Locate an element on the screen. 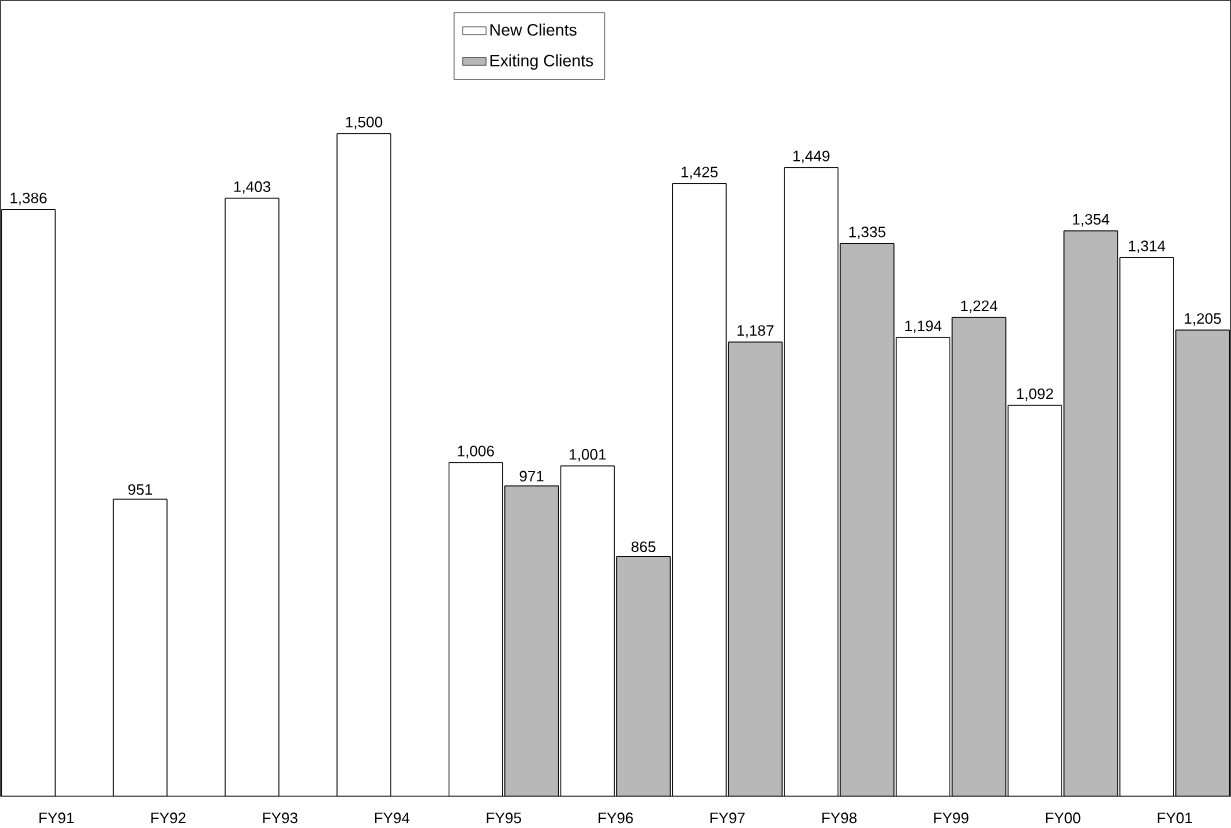  data-label: 1,187 is located at coordinates (755, 331).